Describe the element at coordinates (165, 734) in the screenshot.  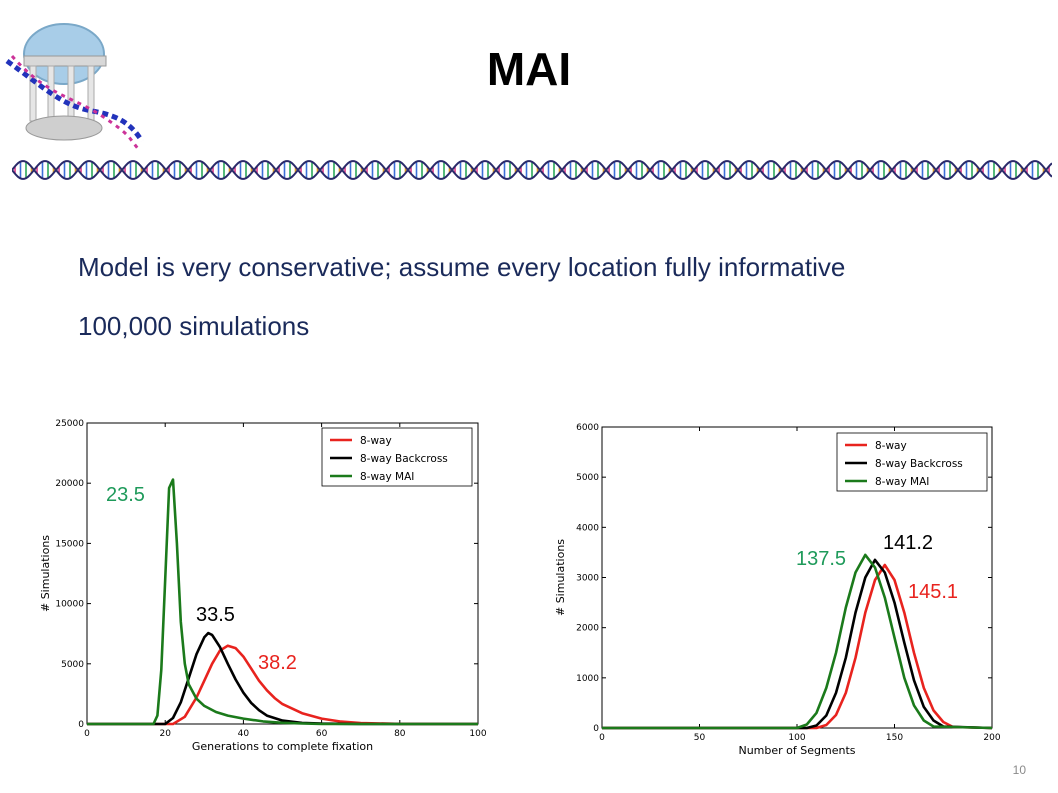
I see `x-tick-label: 20` at that location.